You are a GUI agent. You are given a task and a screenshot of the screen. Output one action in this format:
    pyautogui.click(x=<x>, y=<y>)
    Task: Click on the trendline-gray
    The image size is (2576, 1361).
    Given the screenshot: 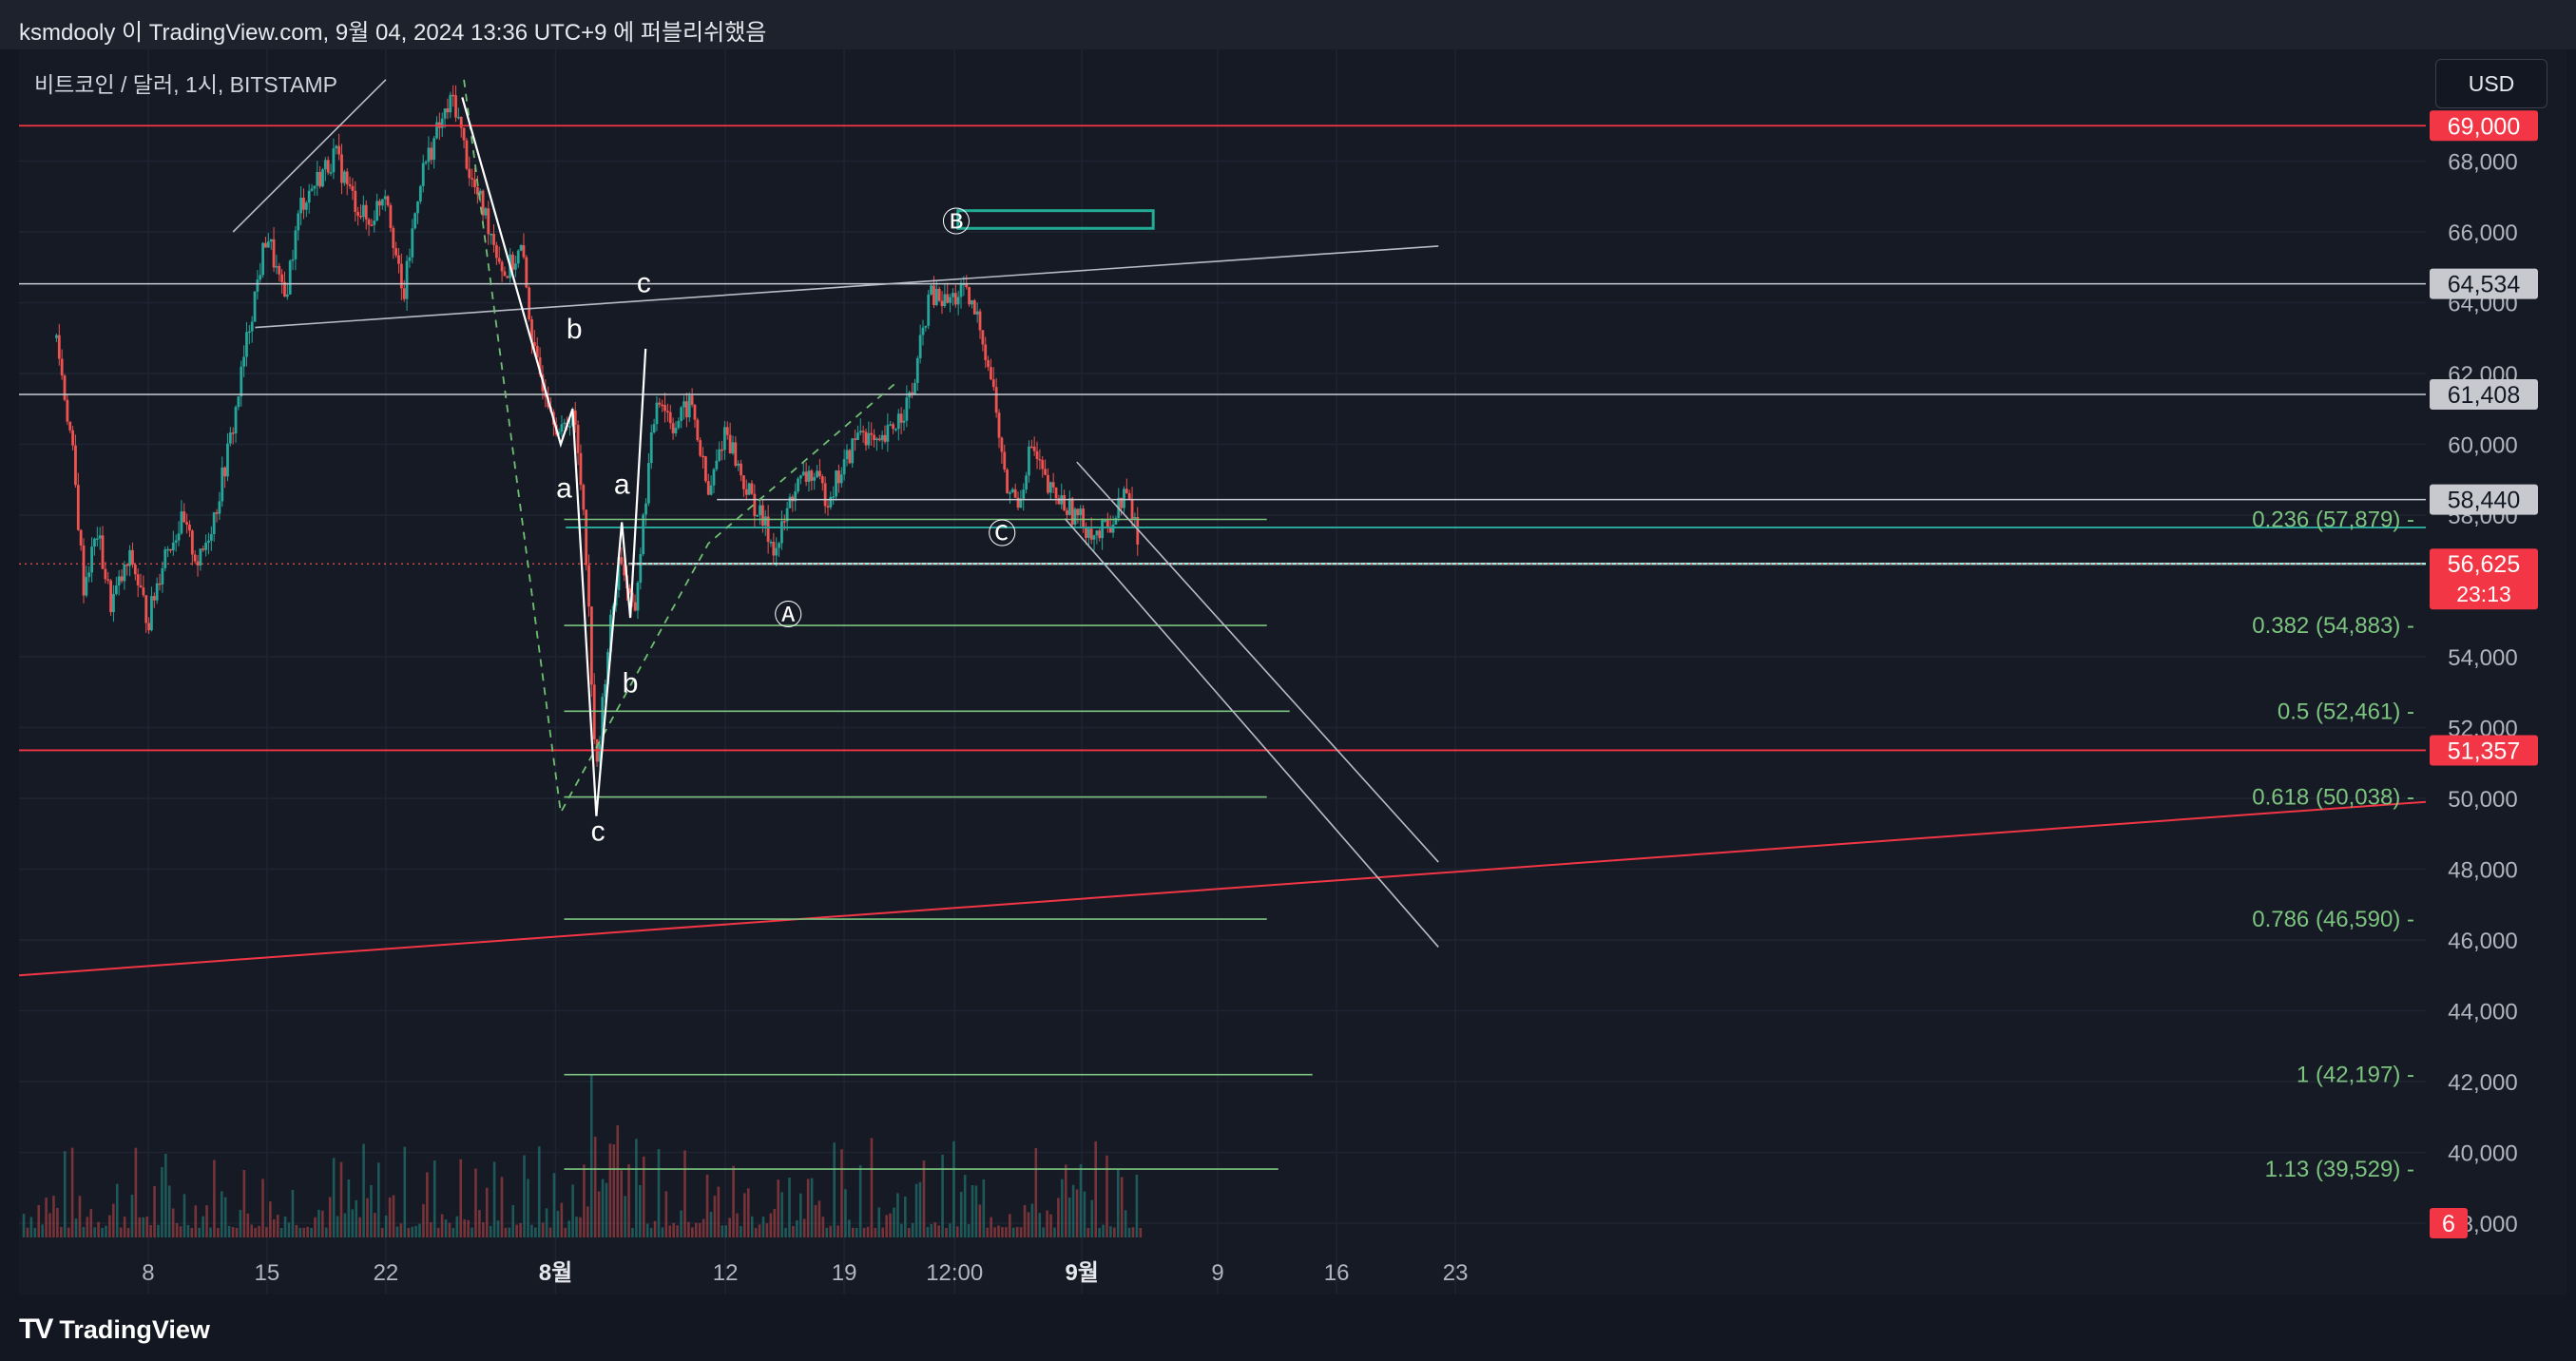 What is the action you would take?
    pyautogui.click(x=310, y=156)
    